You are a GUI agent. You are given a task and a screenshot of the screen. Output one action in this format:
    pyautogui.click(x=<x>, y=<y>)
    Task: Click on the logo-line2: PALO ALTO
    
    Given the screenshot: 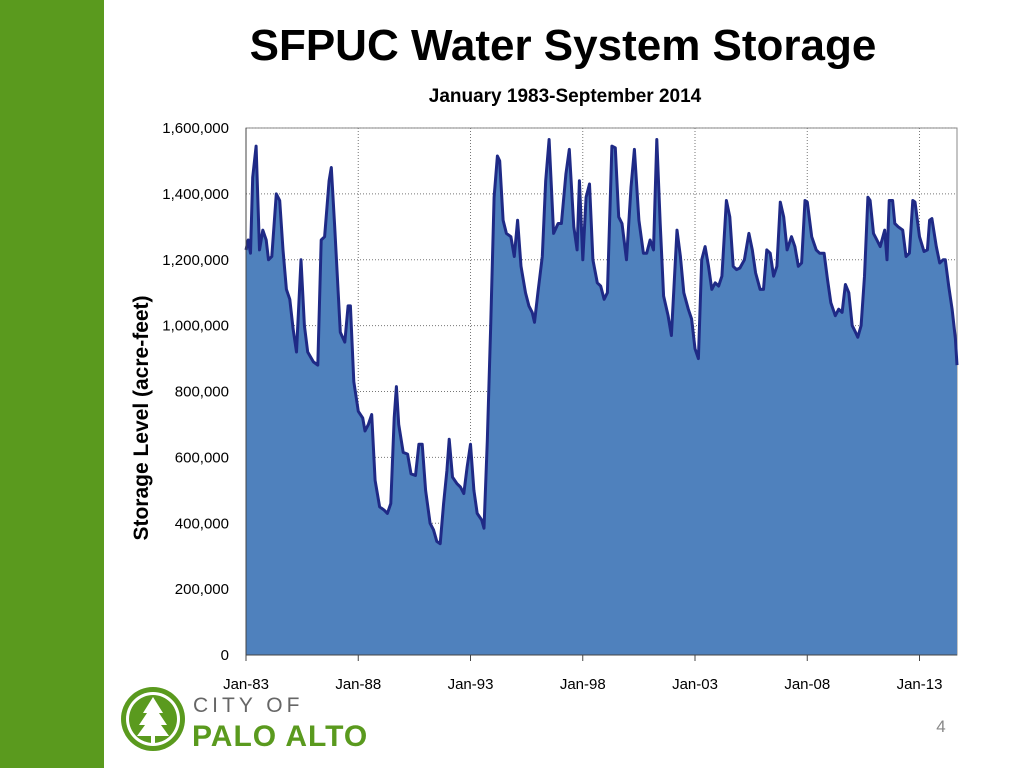 What is the action you would take?
    pyautogui.click(x=280, y=736)
    